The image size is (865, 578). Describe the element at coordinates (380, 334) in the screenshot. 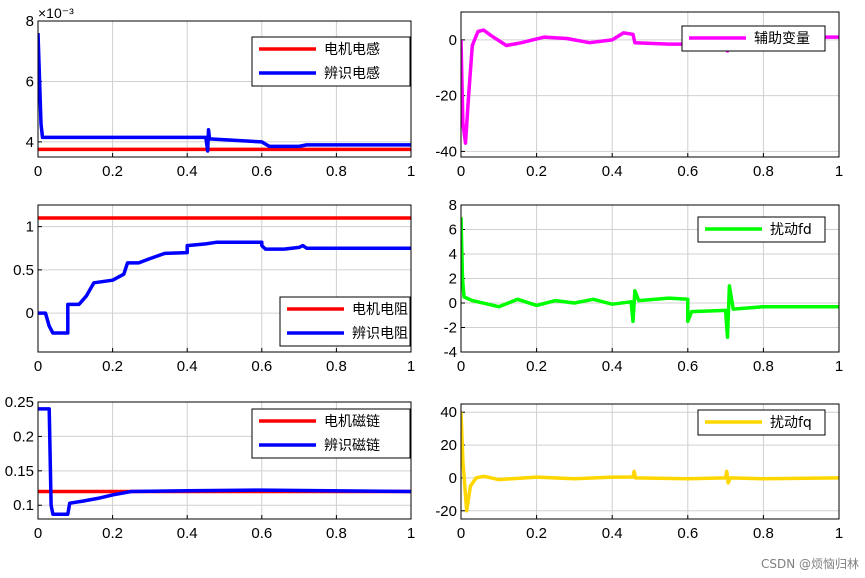

I see `legend-label: 辨识电阻` at that location.